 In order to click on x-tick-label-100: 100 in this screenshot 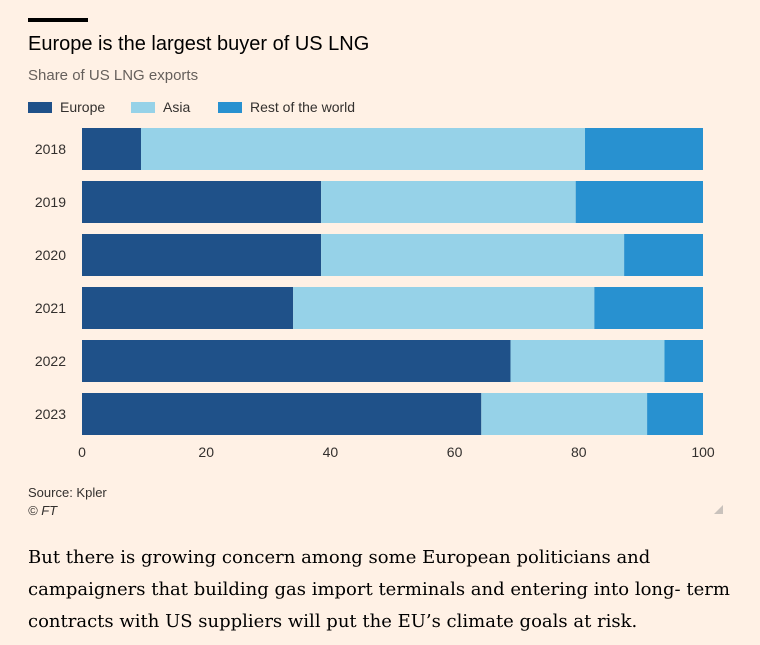, I will do `click(703, 452)`.